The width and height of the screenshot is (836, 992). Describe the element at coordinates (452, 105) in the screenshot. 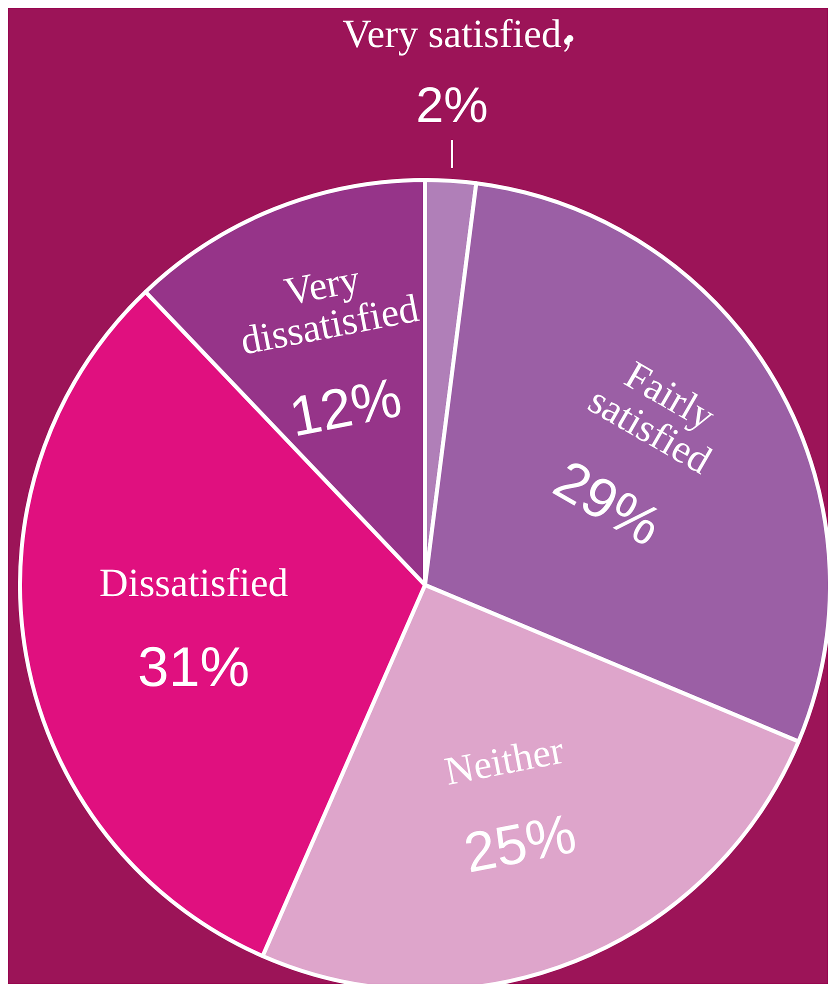

I see `data-label: 2%` at that location.